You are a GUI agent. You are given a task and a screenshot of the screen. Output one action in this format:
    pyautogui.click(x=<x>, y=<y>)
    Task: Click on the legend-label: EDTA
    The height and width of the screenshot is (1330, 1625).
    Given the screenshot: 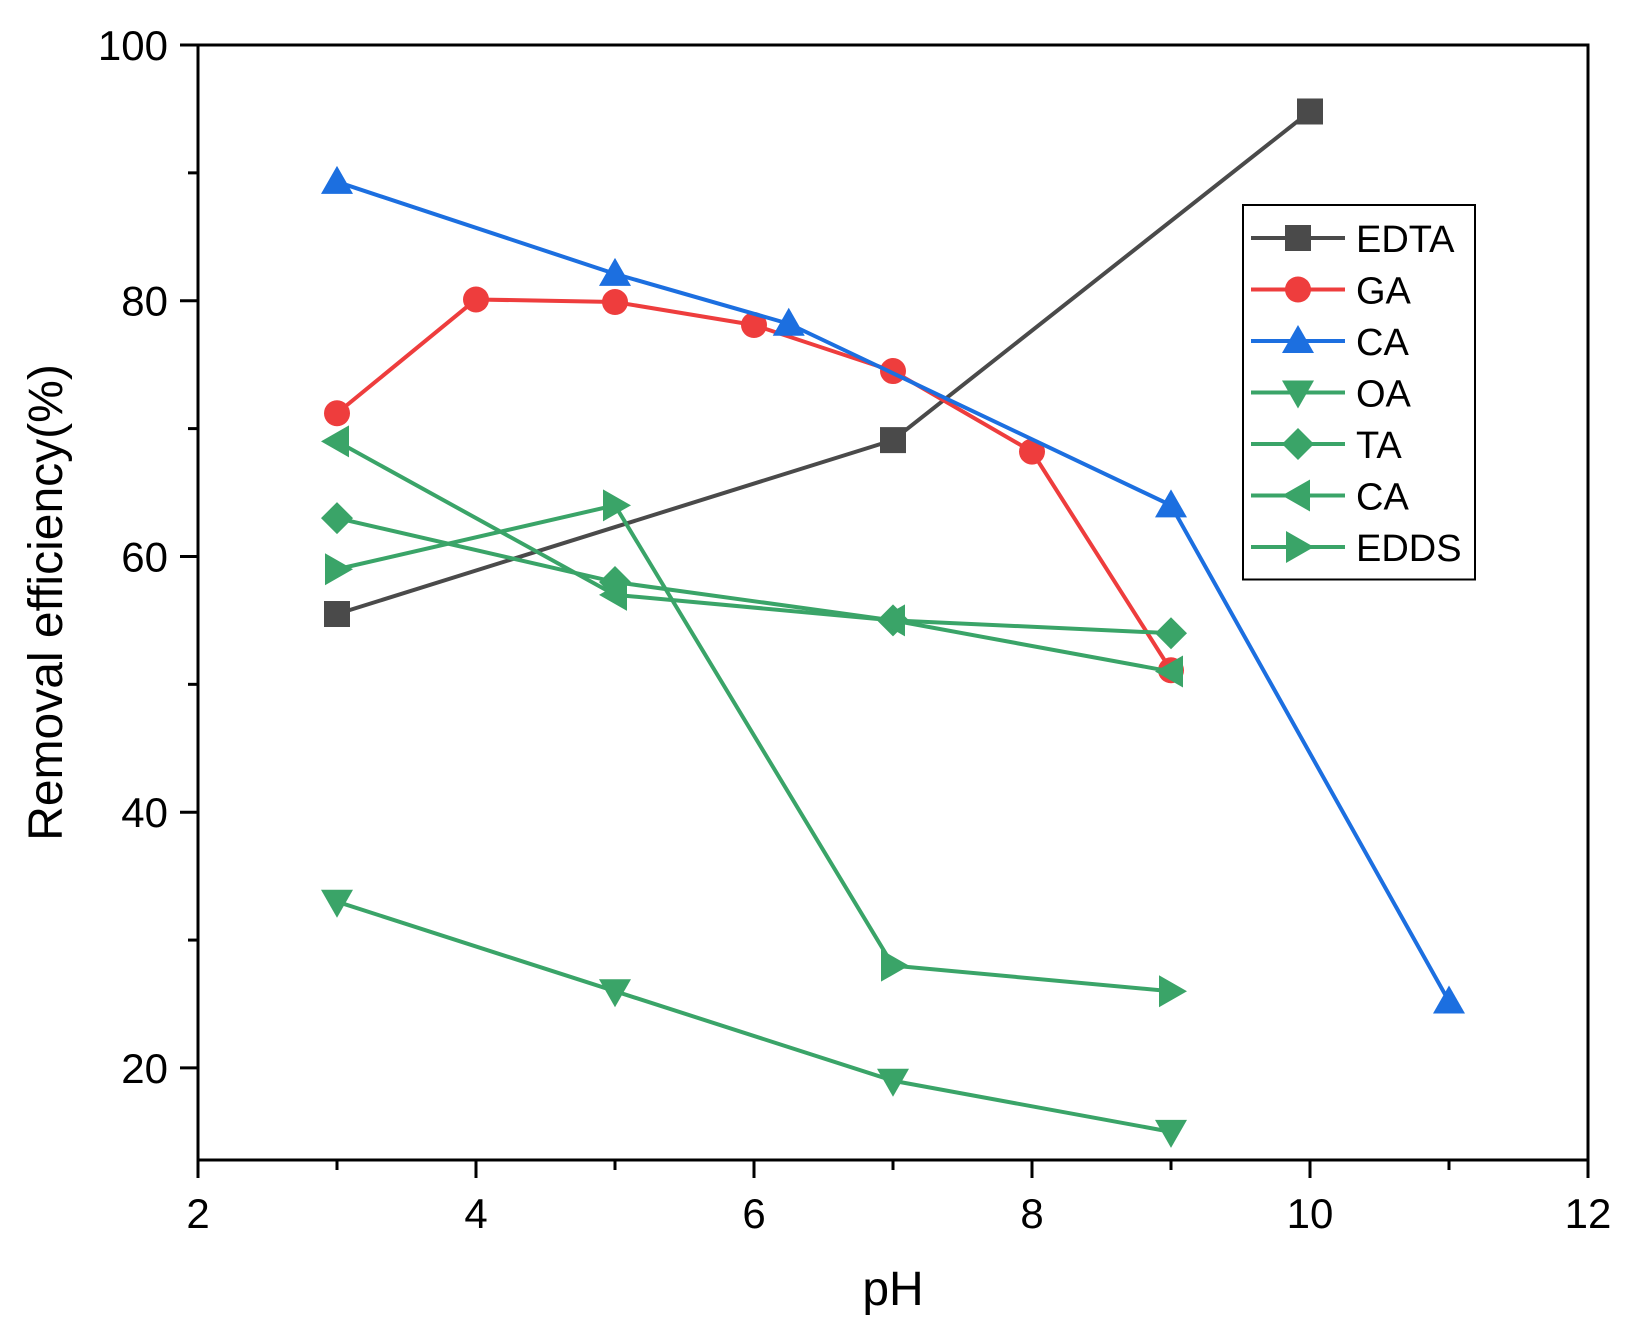 What is the action you would take?
    pyautogui.click(x=1405, y=240)
    